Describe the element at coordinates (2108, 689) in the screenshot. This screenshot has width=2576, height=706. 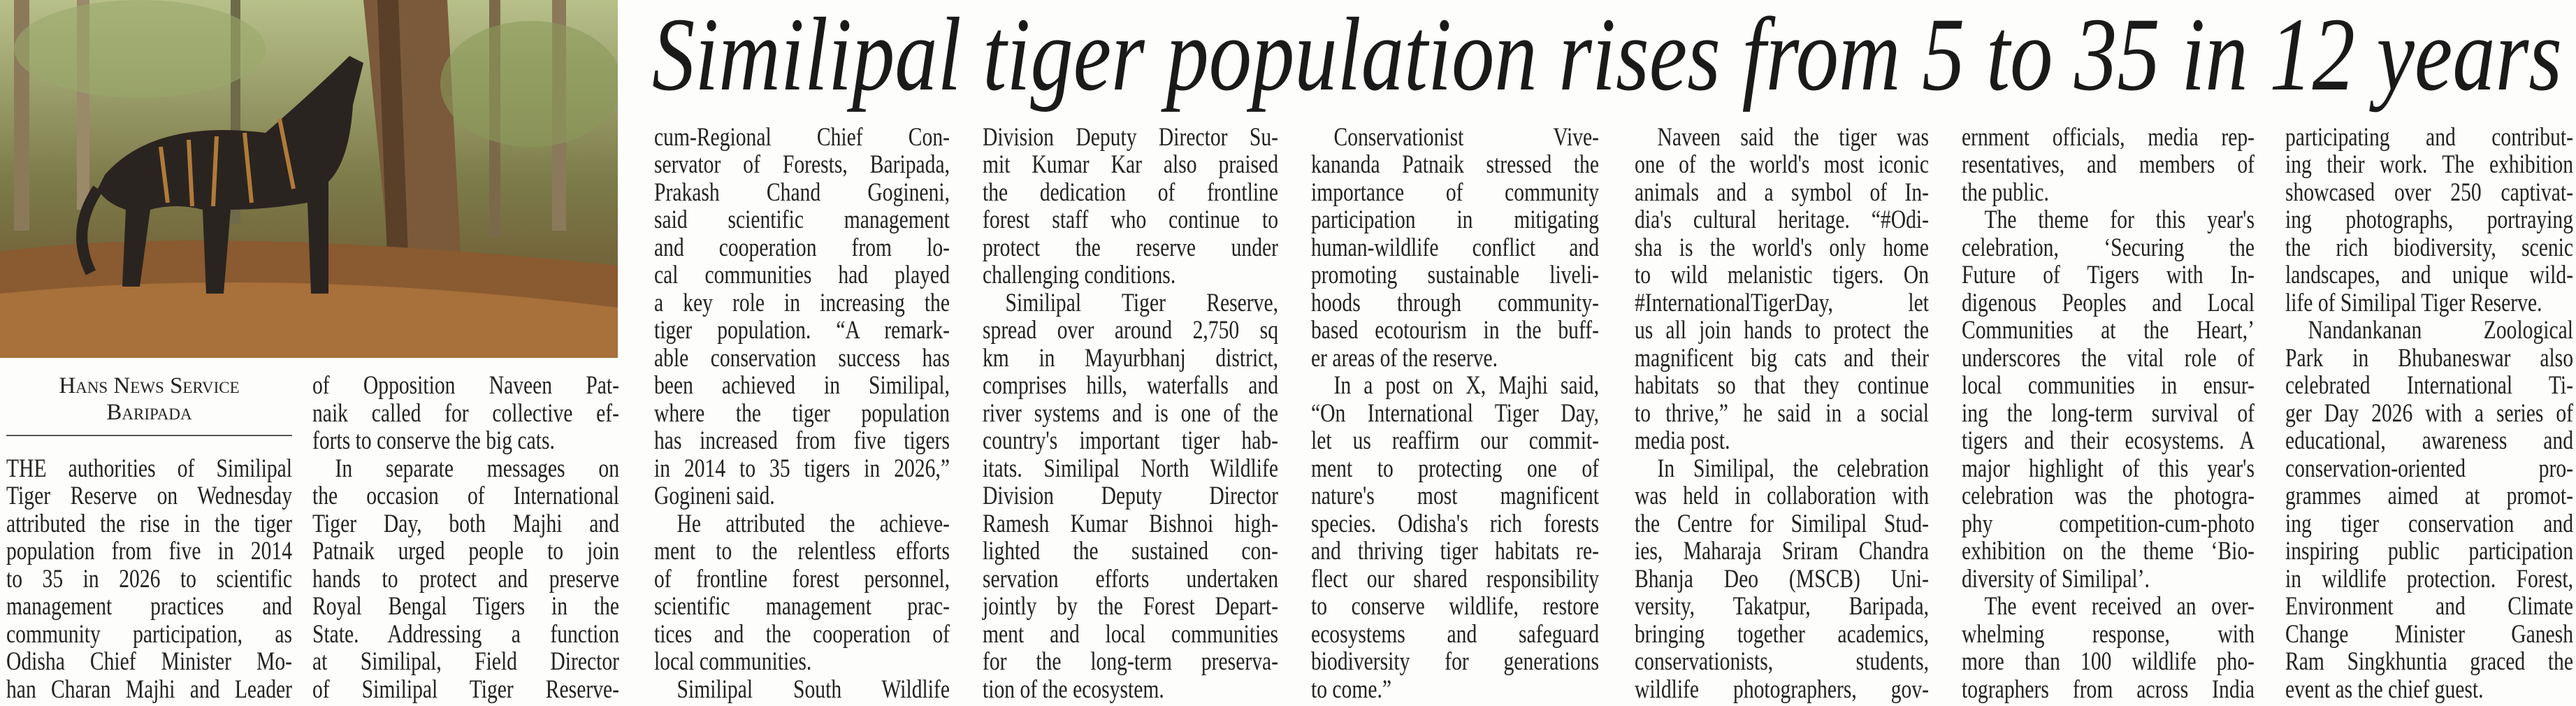
I see `text-line: tographers from across India` at that location.